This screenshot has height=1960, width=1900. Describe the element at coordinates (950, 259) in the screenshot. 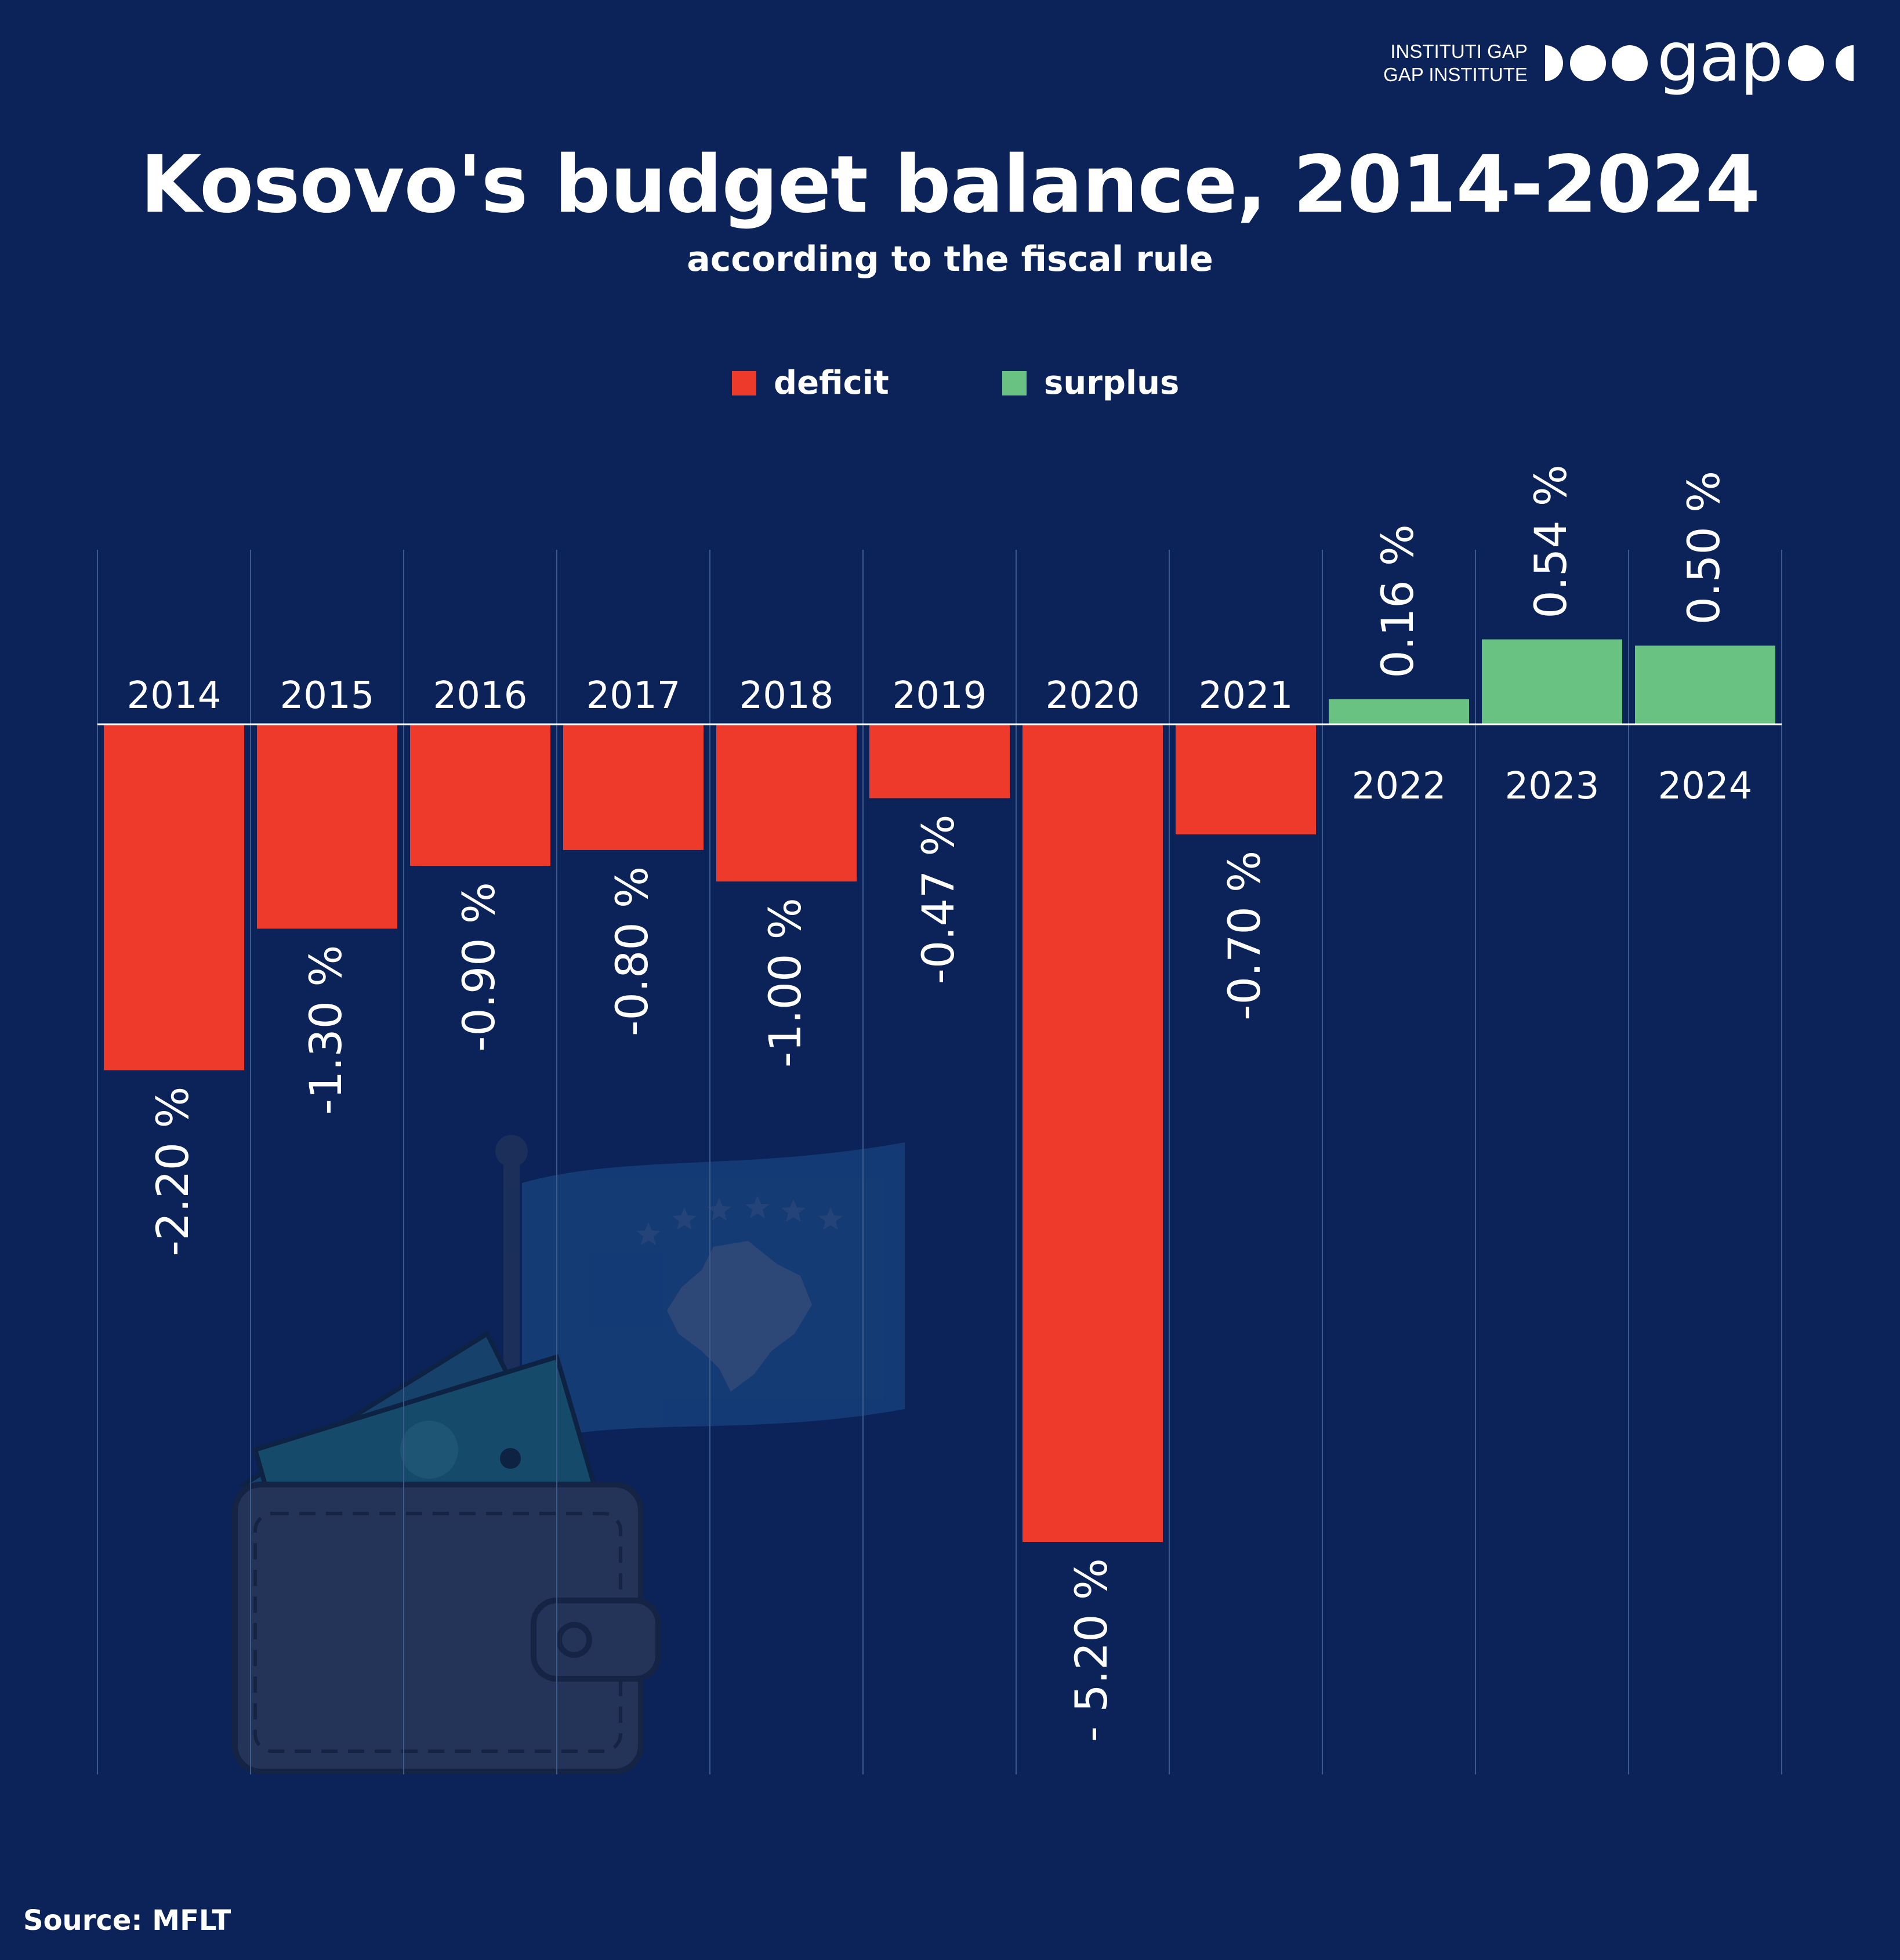

I see `chart-subtitle: according to the fiscal rule` at that location.